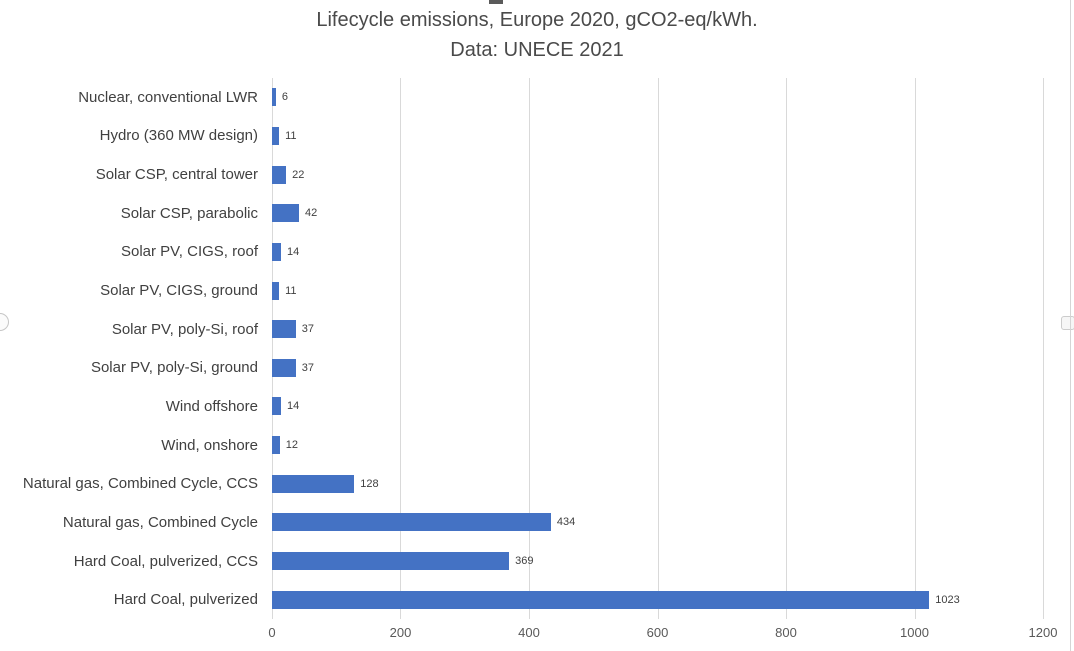 Image resolution: width=1074 pixels, height=651 pixels. Describe the element at coordinates (184, 329) in the screenshot. I see `category-label: Solar PV, poly-Si, roof` at that location.